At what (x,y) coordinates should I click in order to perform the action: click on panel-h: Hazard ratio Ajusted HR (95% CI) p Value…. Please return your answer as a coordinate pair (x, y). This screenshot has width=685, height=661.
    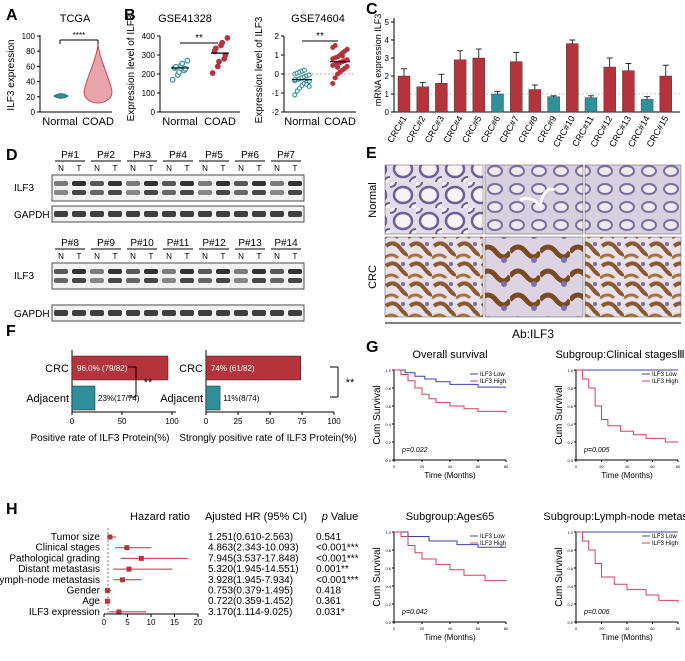
    Looking at the image, I should click on (179, 569).